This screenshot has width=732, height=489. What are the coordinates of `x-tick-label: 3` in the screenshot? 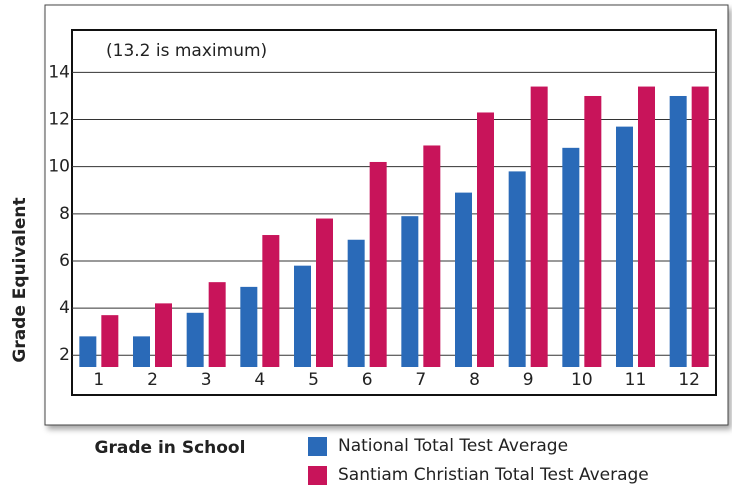 It's located at (206, 380).